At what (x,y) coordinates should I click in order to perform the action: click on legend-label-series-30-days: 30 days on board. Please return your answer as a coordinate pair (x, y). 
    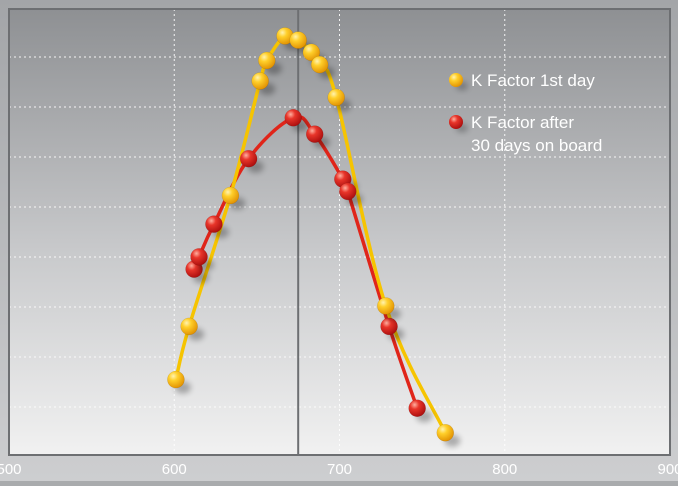
    Looking at the image, I should click on (536, 145).